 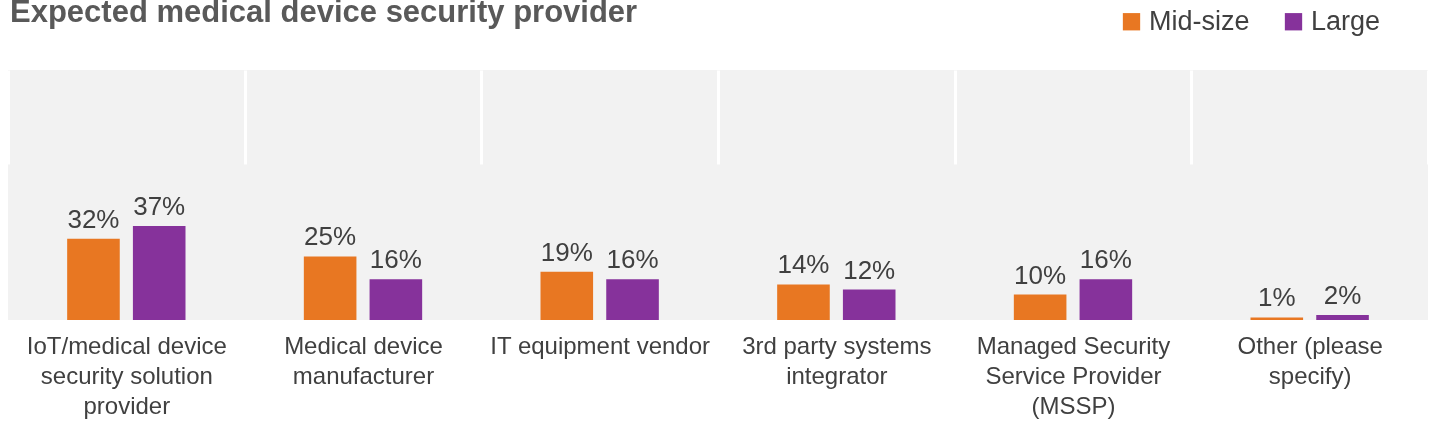 What do you see at coordinates (363, 360) in the screenshot?
I see `x-tick-label: Medical device manufacturer` at bounding box center [363, 360].